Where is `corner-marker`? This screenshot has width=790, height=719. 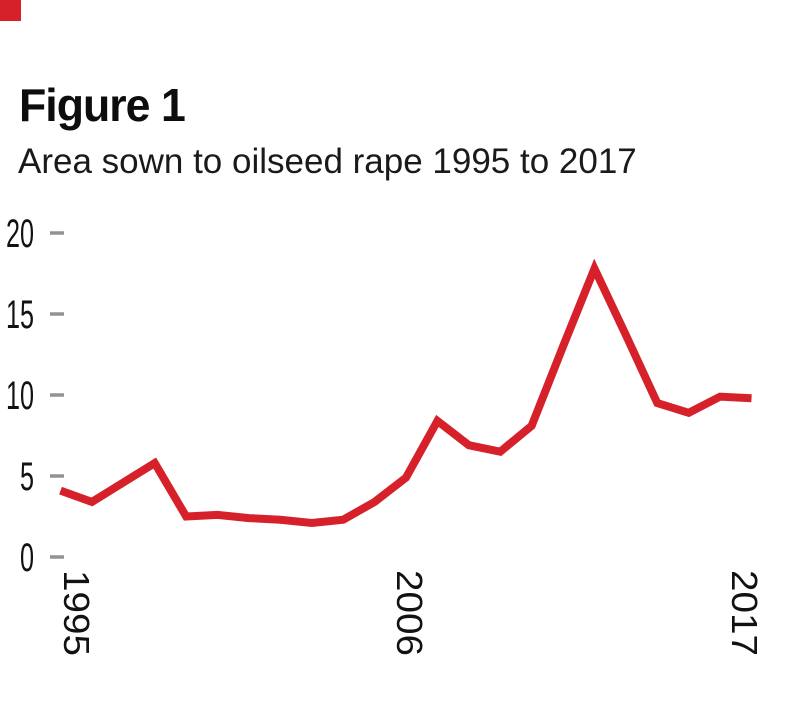
corner-marker is located at coordinates (10, 10).